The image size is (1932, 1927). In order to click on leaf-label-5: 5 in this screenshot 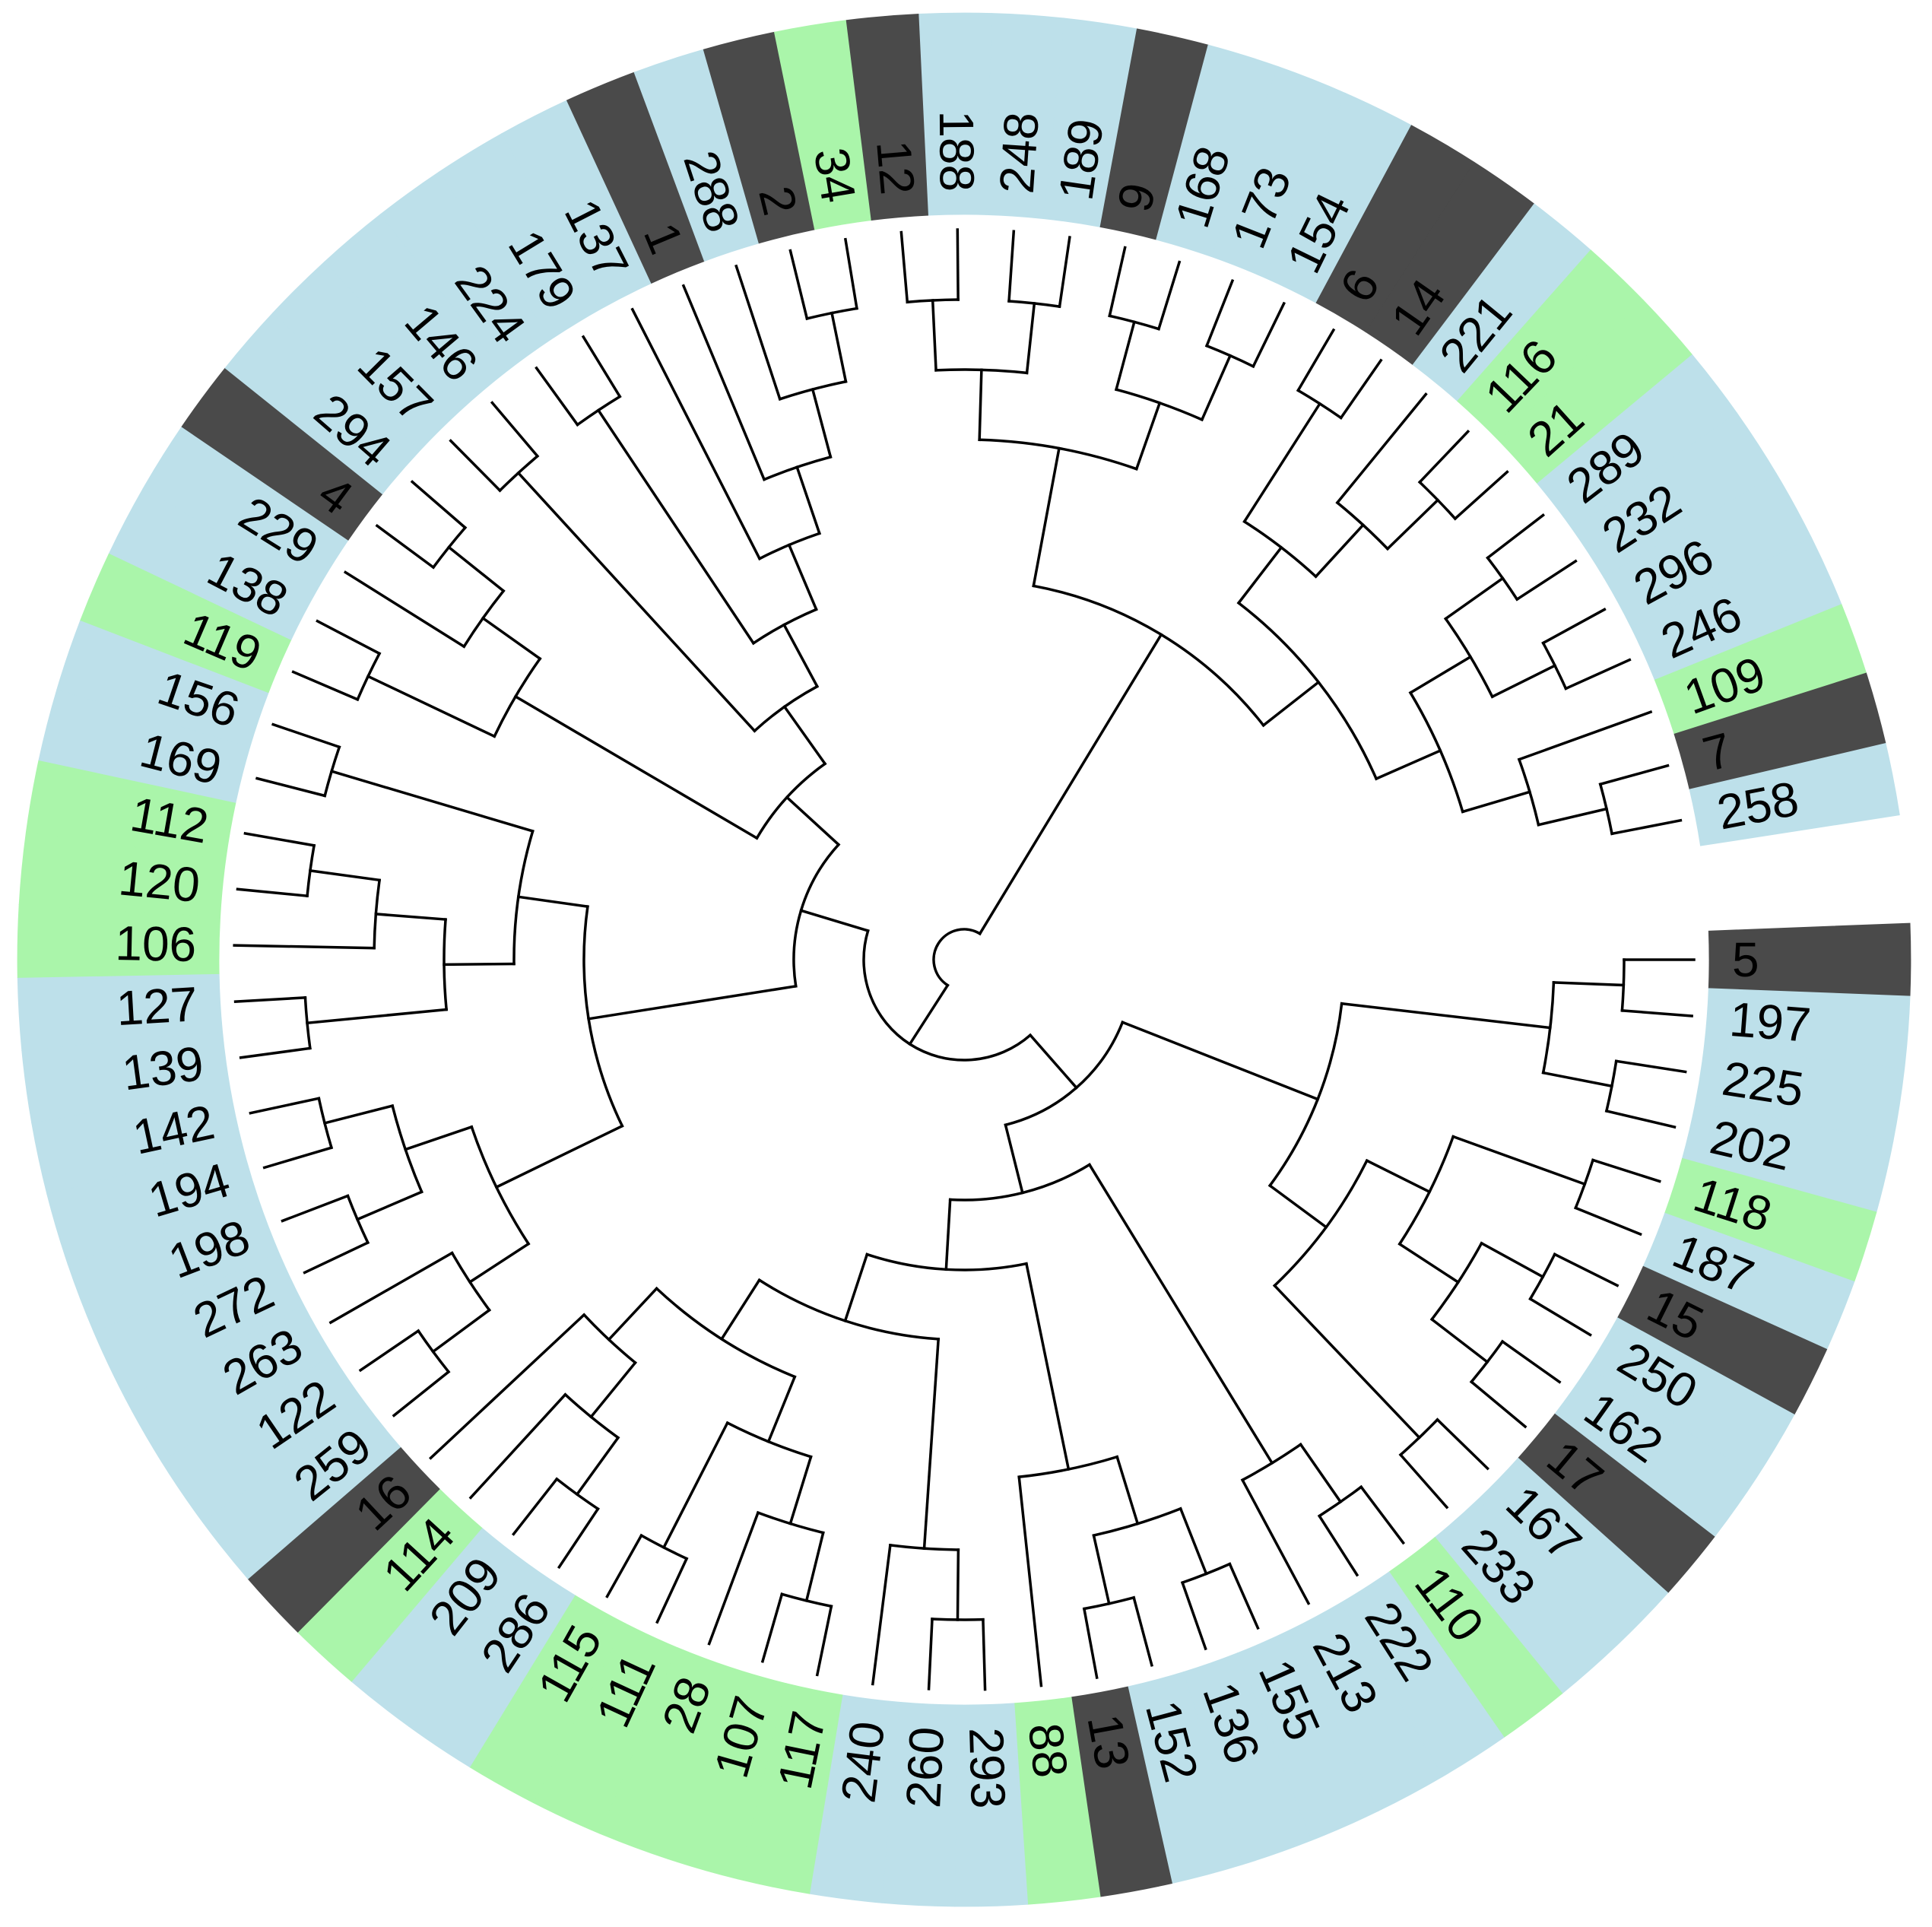, I will do `click(1746, 960)`.